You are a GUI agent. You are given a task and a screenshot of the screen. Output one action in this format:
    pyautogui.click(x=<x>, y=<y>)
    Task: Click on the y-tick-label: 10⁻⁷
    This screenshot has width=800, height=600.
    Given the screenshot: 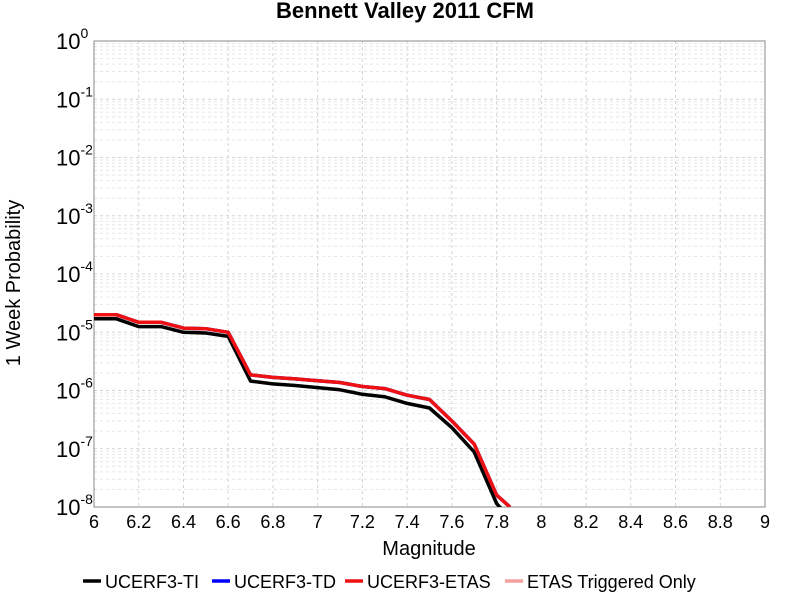 What is the action you would take?
    pyautogui.click(x=74, y=447)
    